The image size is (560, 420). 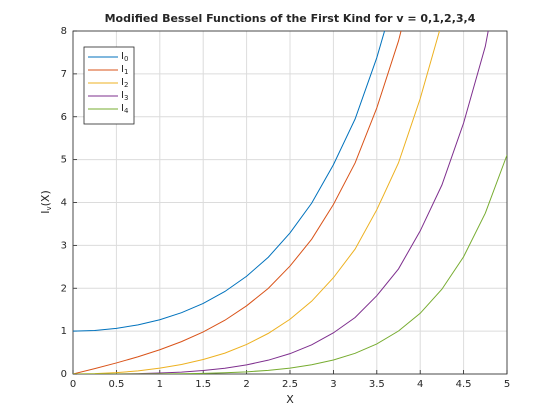 I want to click on y-tick-label: 3, so click(x=64, y=245).